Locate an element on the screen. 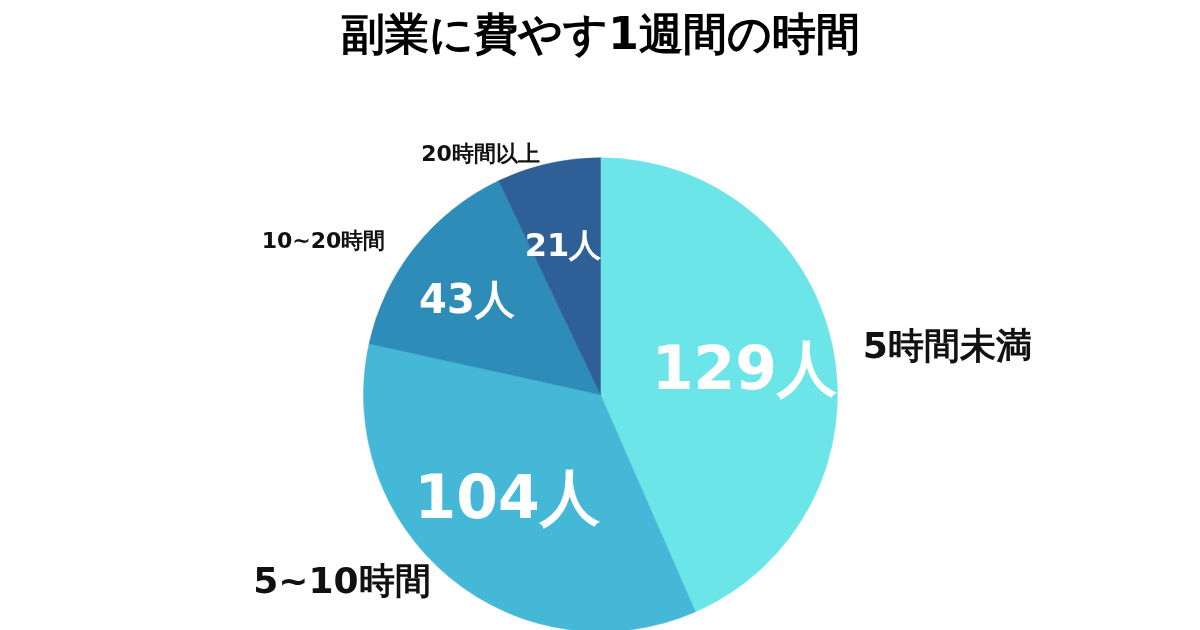  data-label: 21人 is located at coordinates (563, 244).